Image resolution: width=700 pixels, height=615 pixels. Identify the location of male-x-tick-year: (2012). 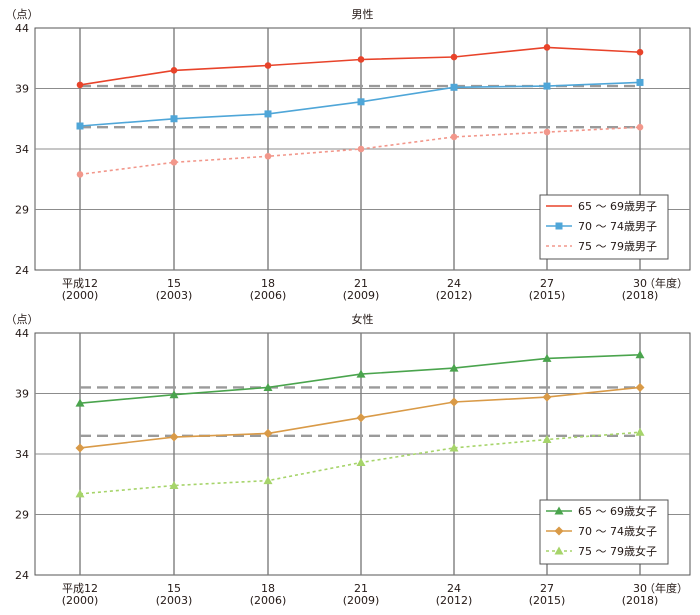
(454, 295).